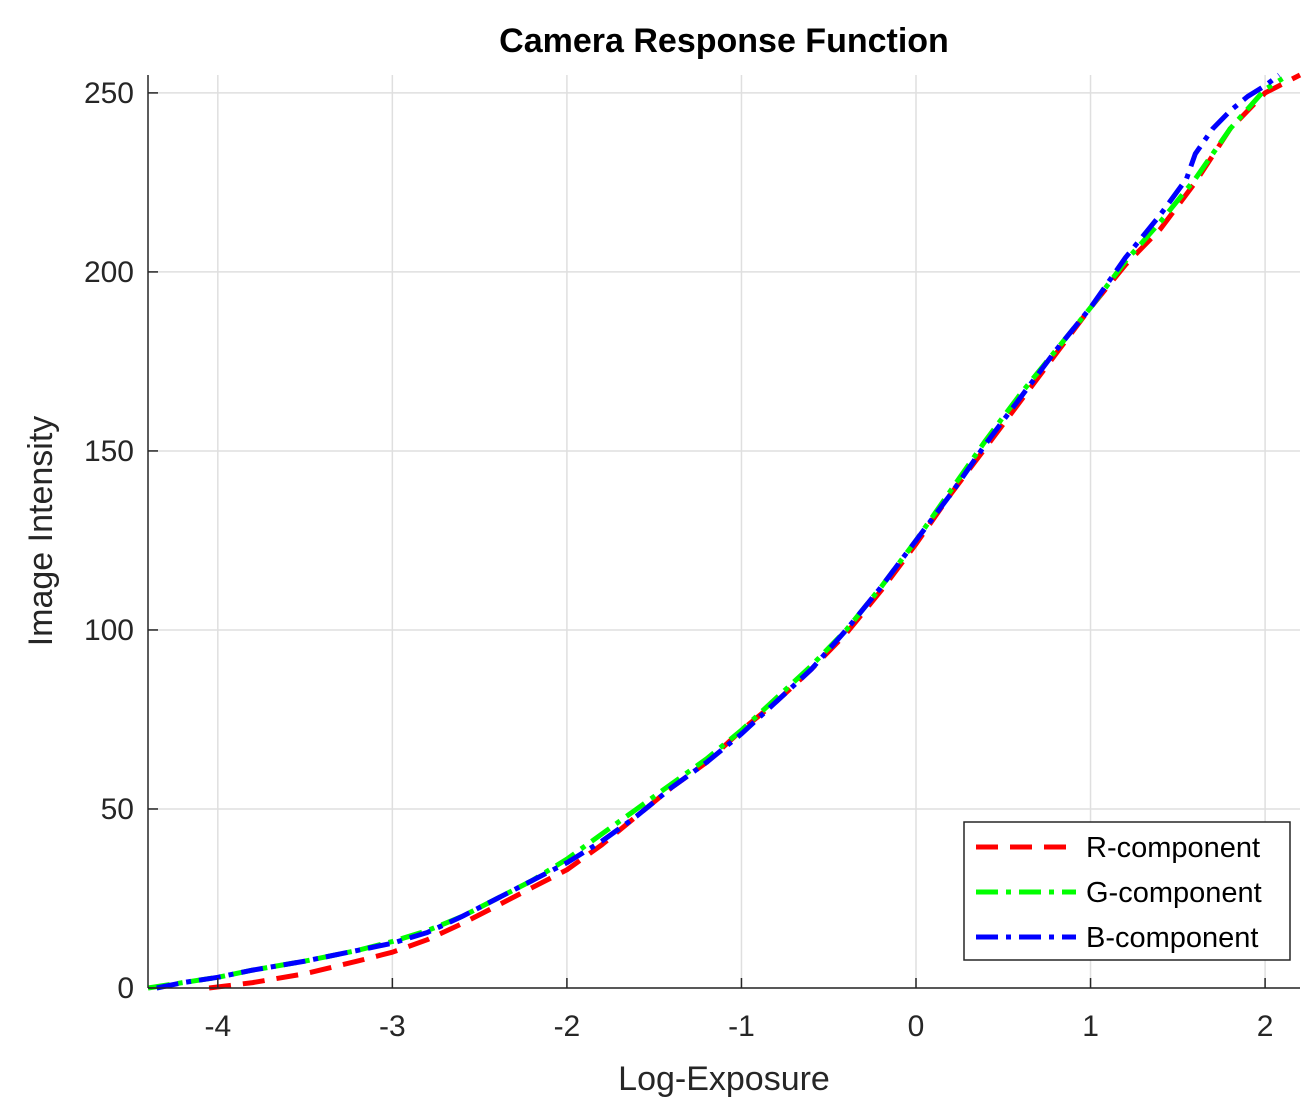 The image size is (1316, 1112). I want to click on x-tick-label: 2, so click(1265, 1026).